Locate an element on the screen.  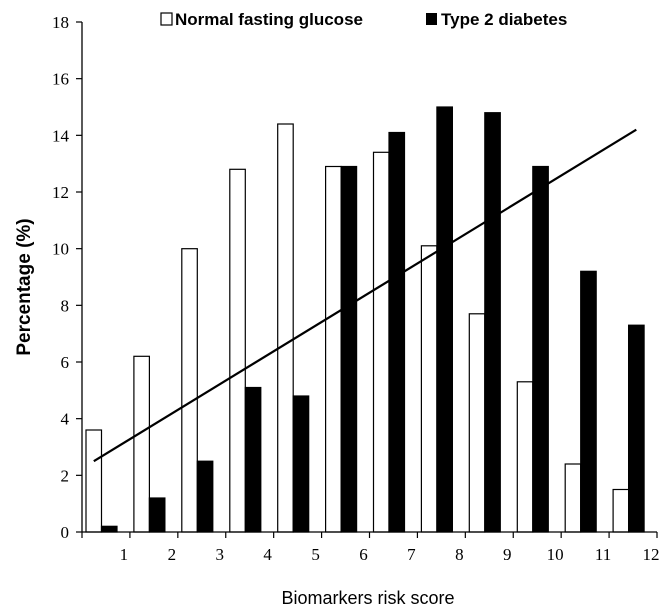
x-axis-title: Biomarkers risk score is located at coordinates (367, 598).